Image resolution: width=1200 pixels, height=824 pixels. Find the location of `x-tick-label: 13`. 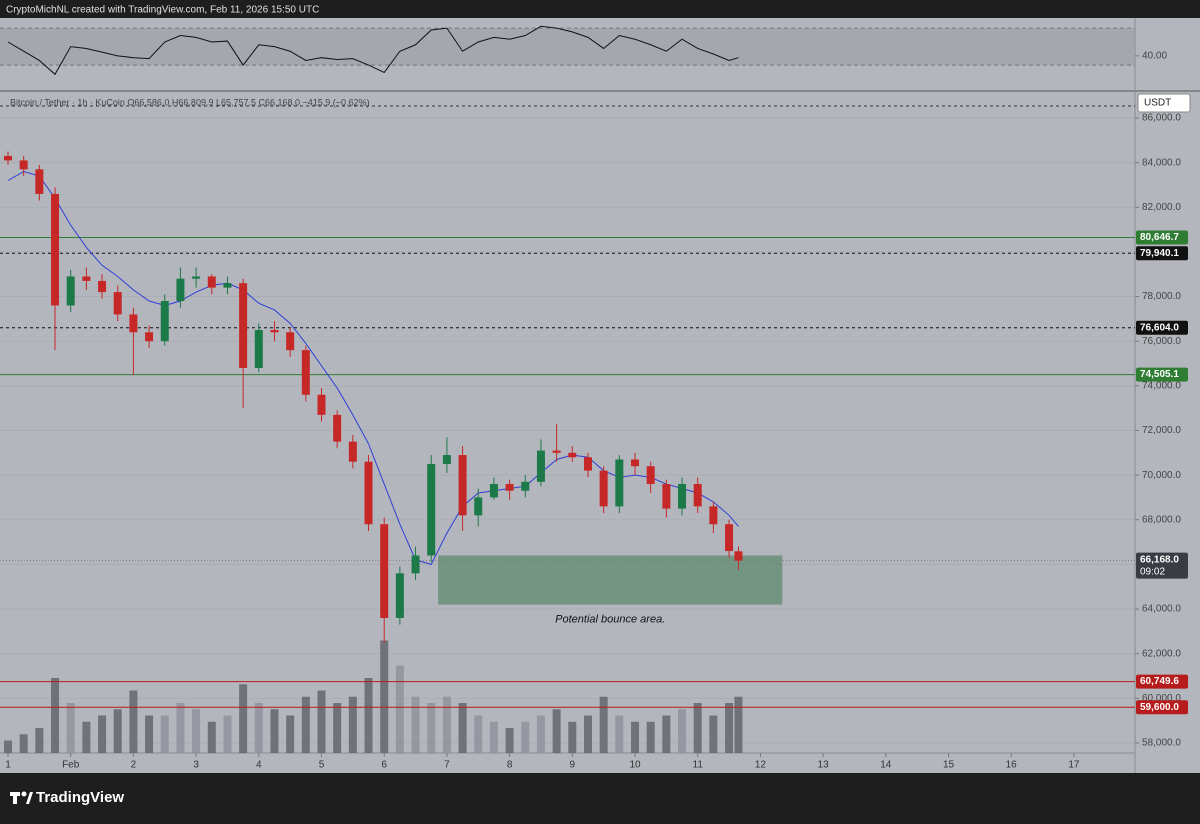

x-tick-label: 13 is located at coordinates (824, 765).